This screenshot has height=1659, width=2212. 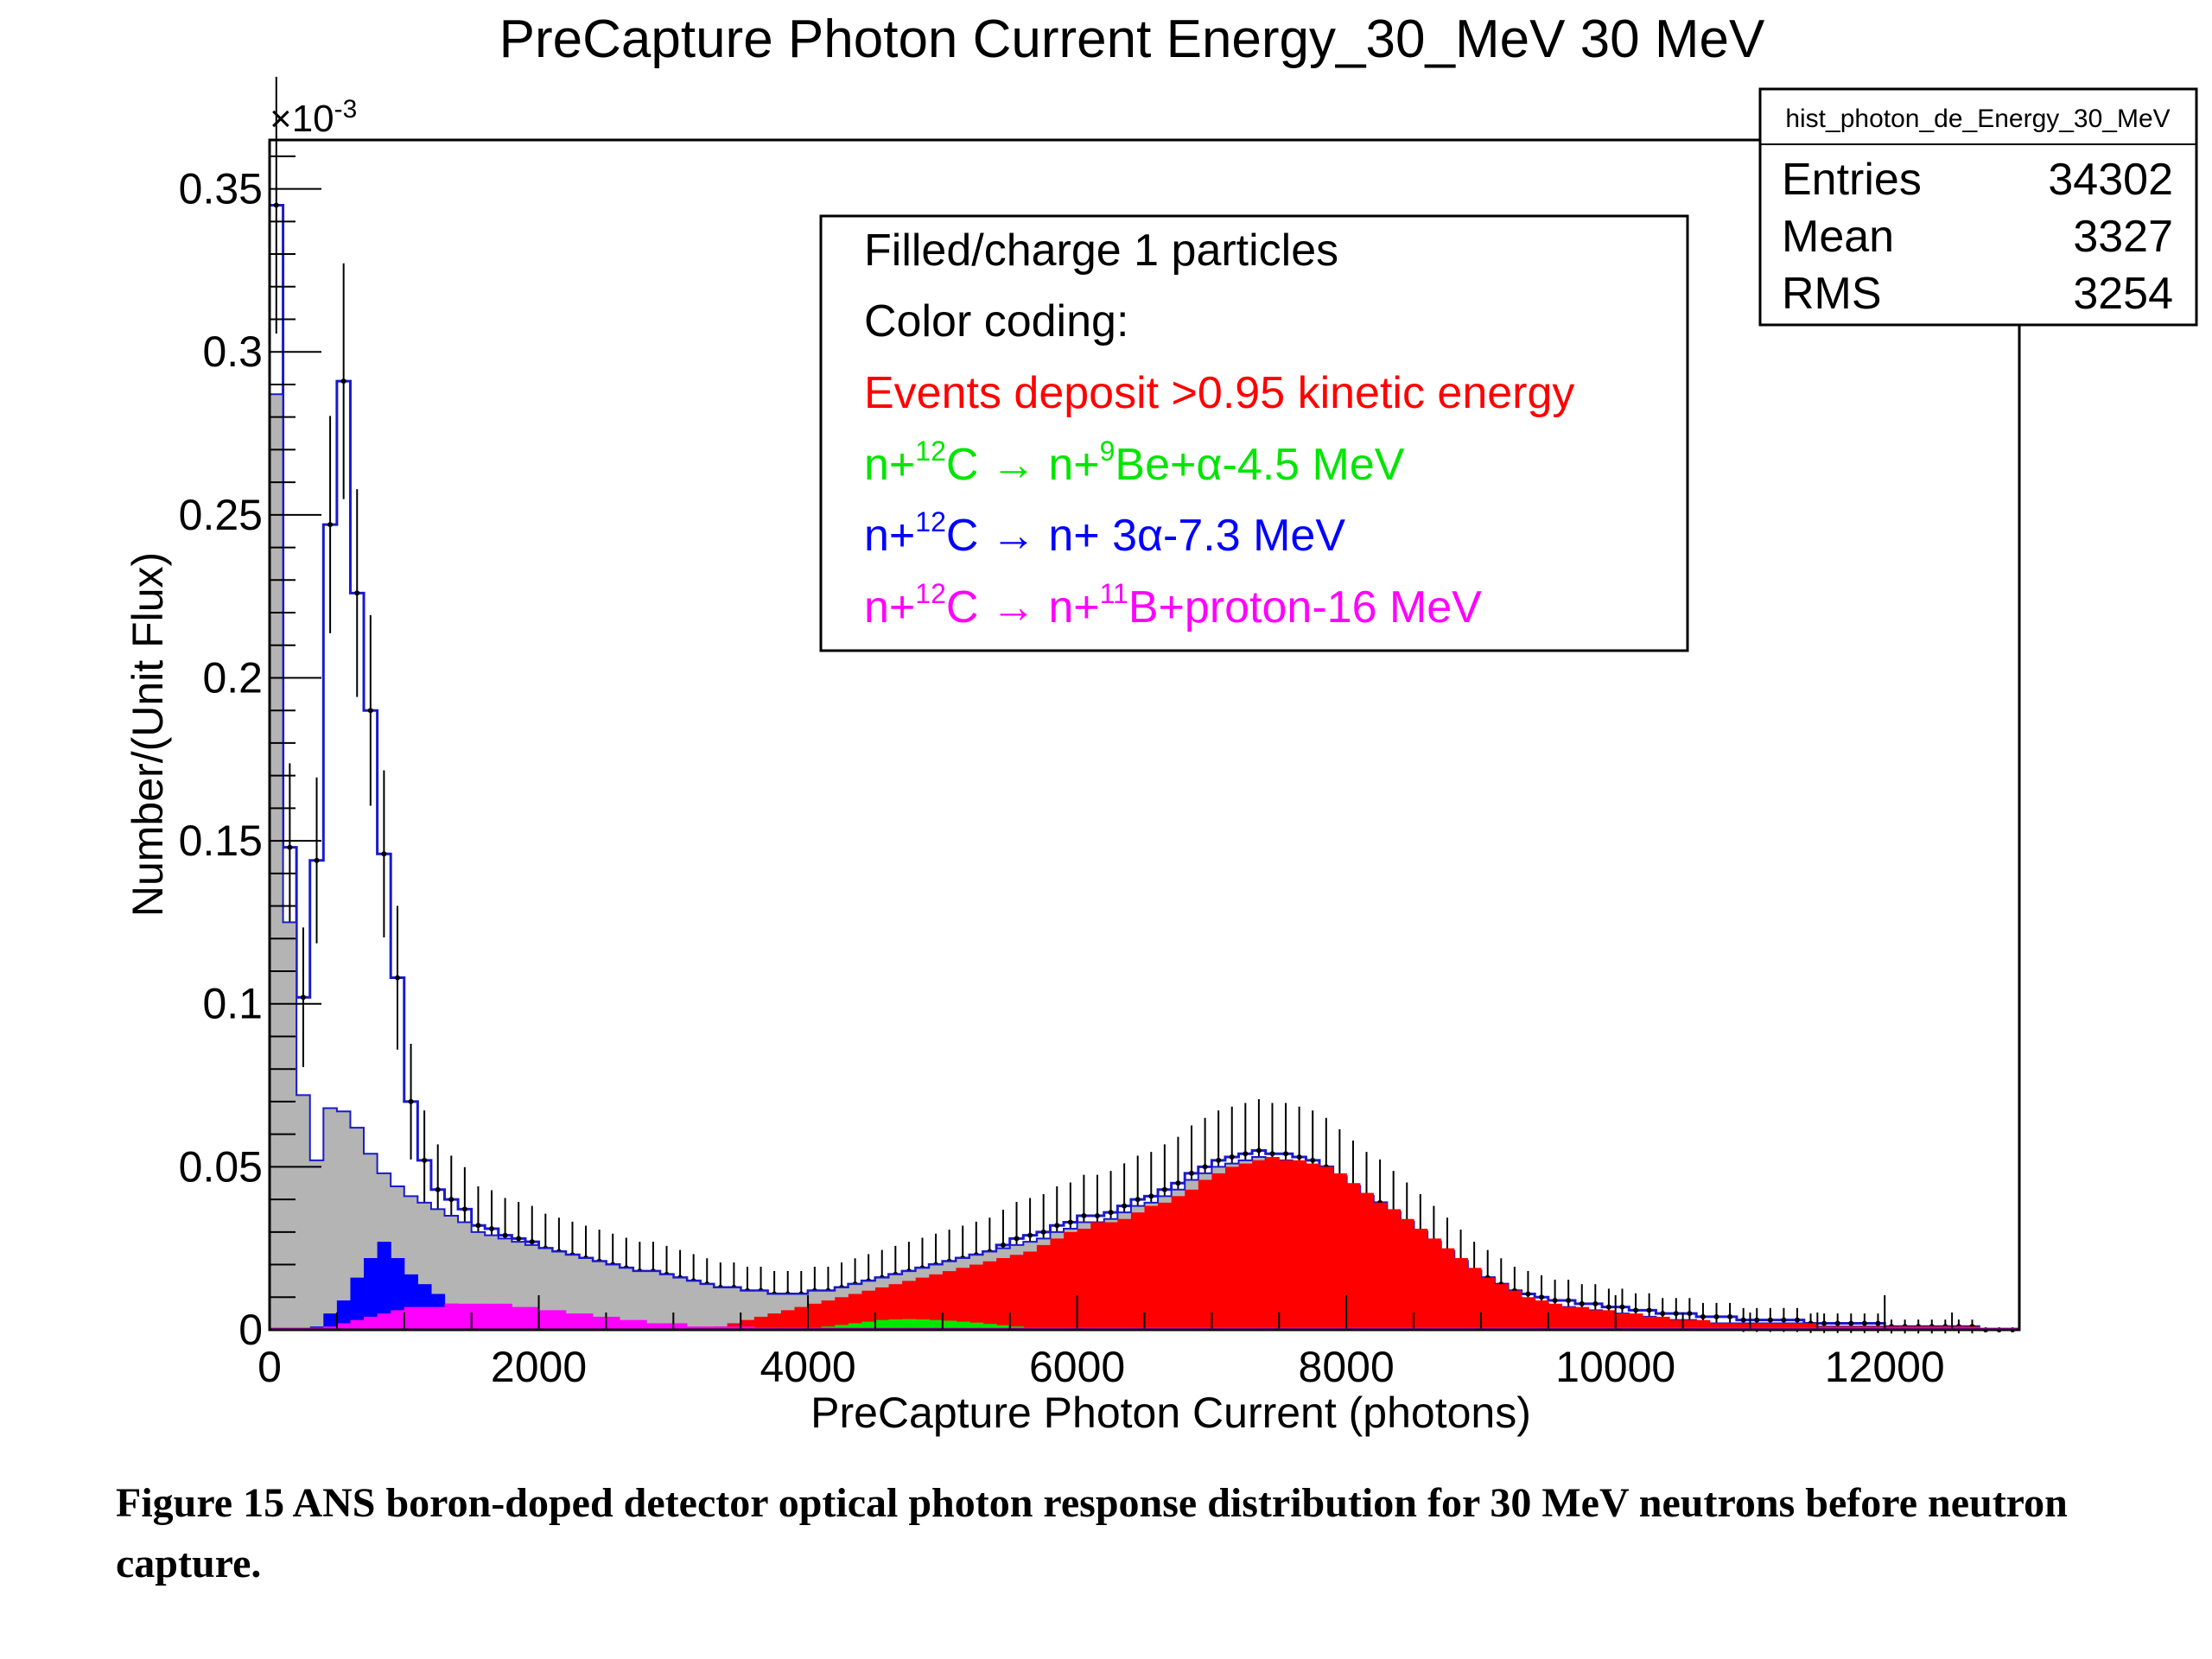 I want to click on y-tick-label: 0.15, so click(x=221, y=841).